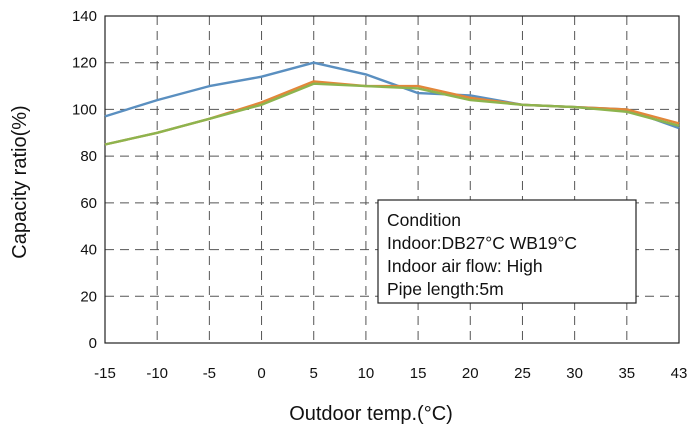 This screenshot has height=429, width=689. Describe the element at coordinates (88, 296) in the screenshot. I see `y-tick-label: 20` at that location.